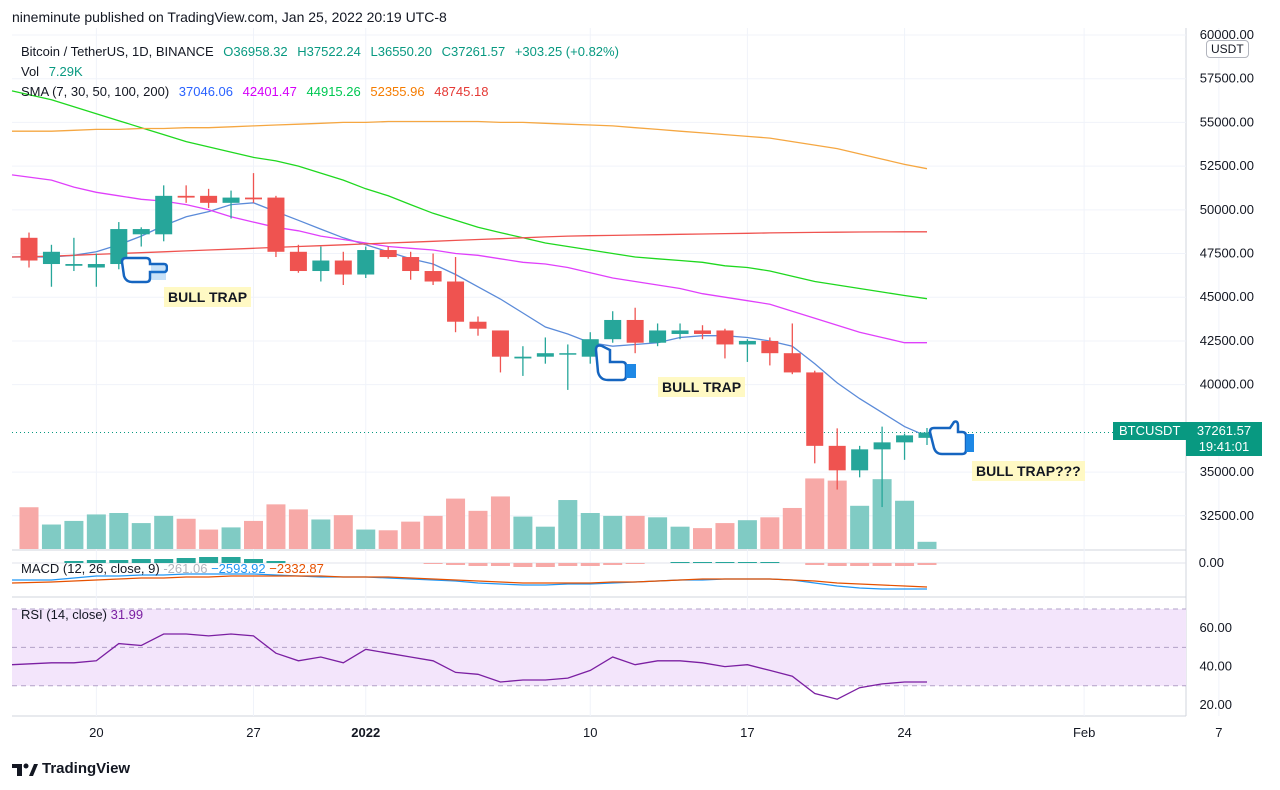  I want to click on x-tick-label: 10, so click(590, 732).